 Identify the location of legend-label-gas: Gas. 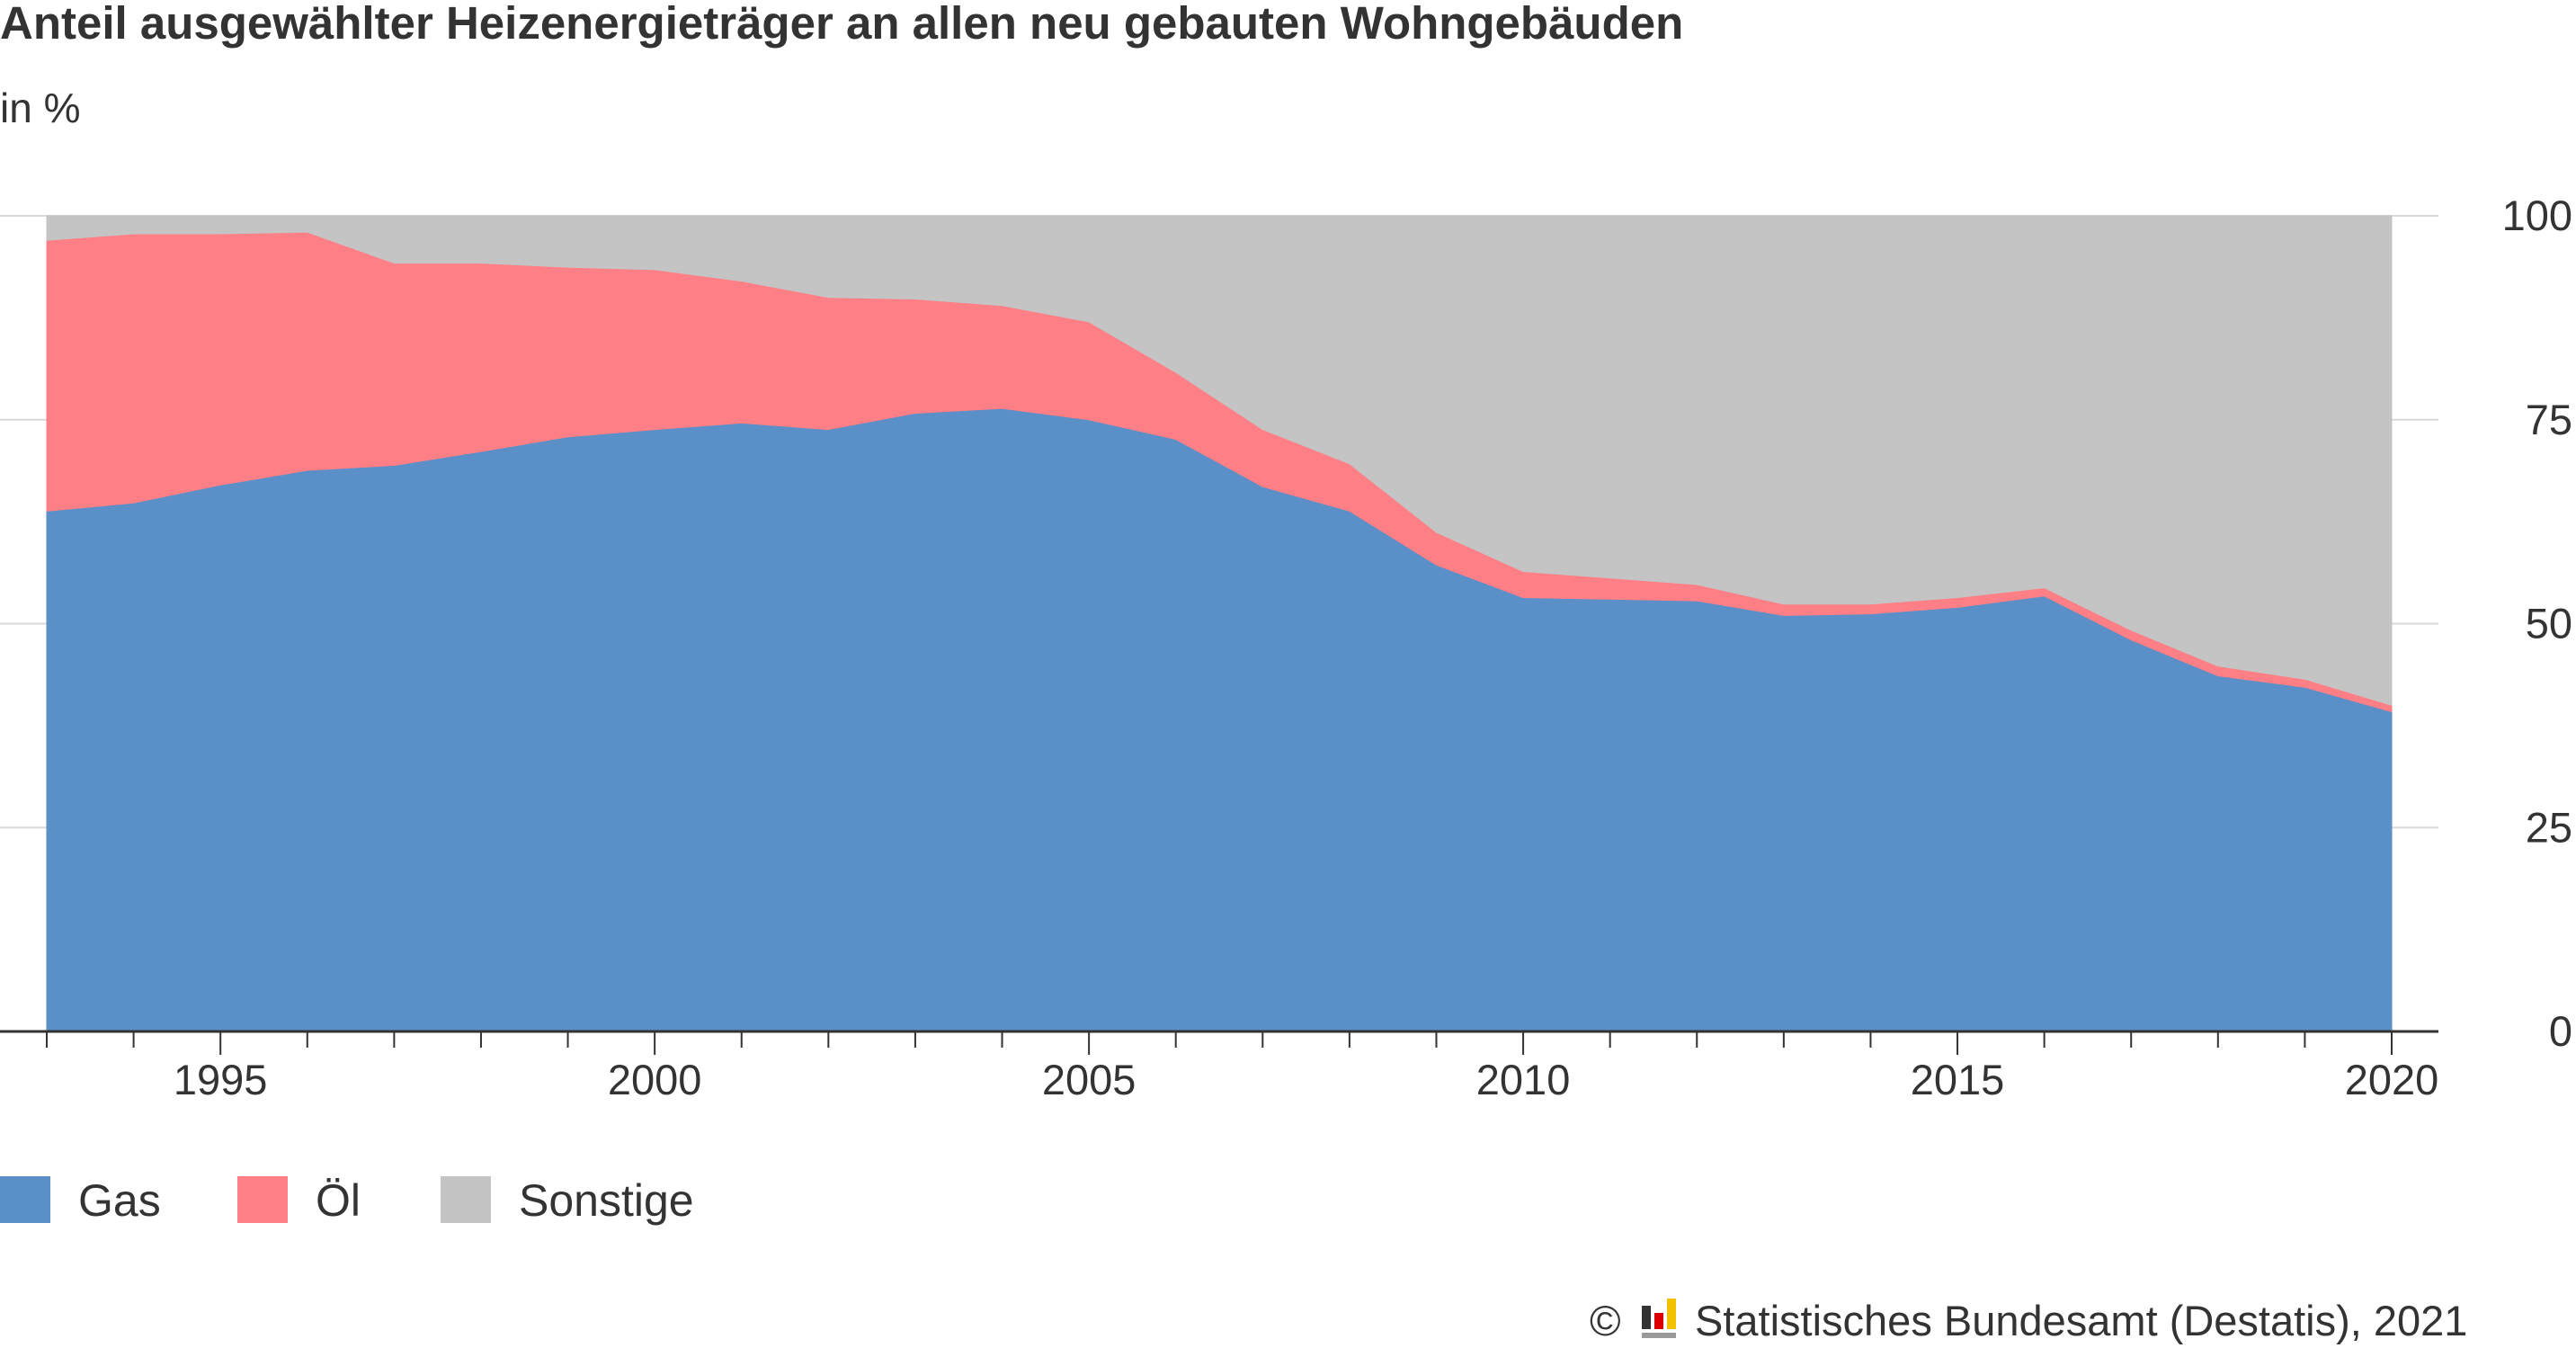
(120, 1200).